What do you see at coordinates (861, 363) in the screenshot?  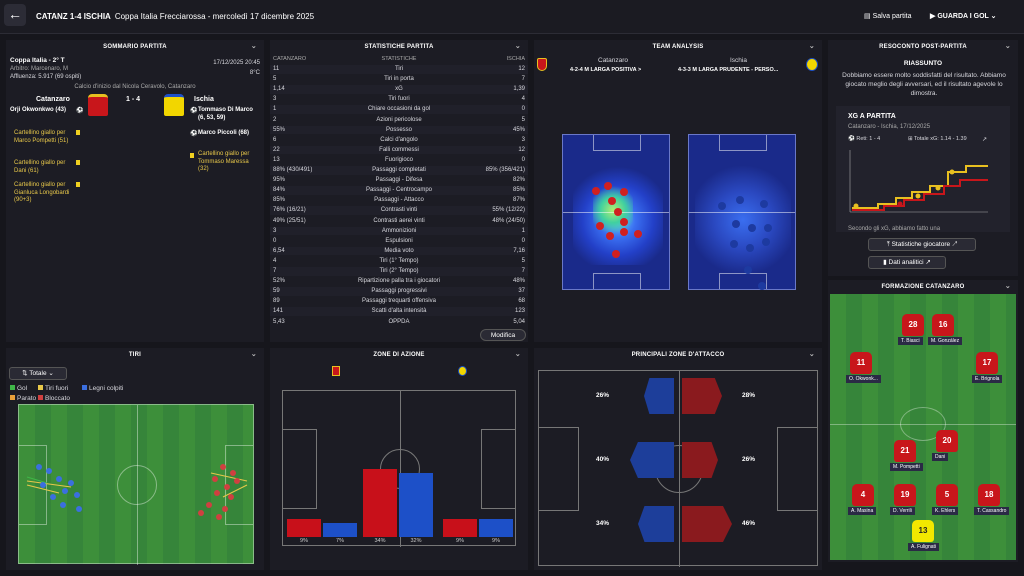 I see `player-shirt: 11` at bounding box center [861, 363].